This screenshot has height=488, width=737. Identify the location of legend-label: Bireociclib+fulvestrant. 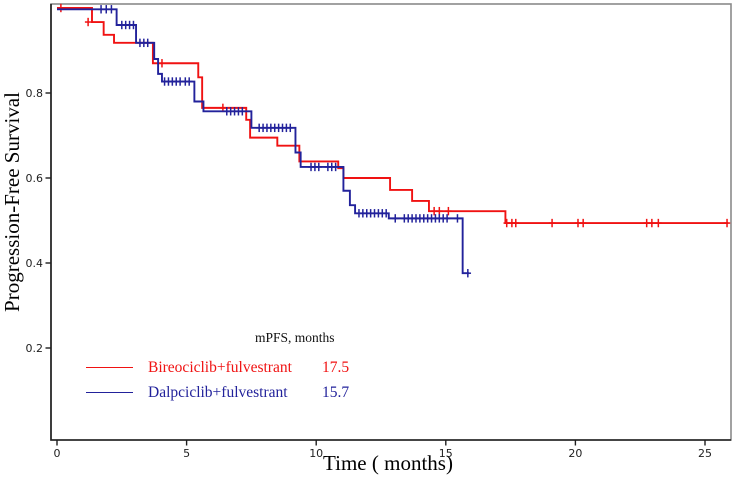
(220, 367).